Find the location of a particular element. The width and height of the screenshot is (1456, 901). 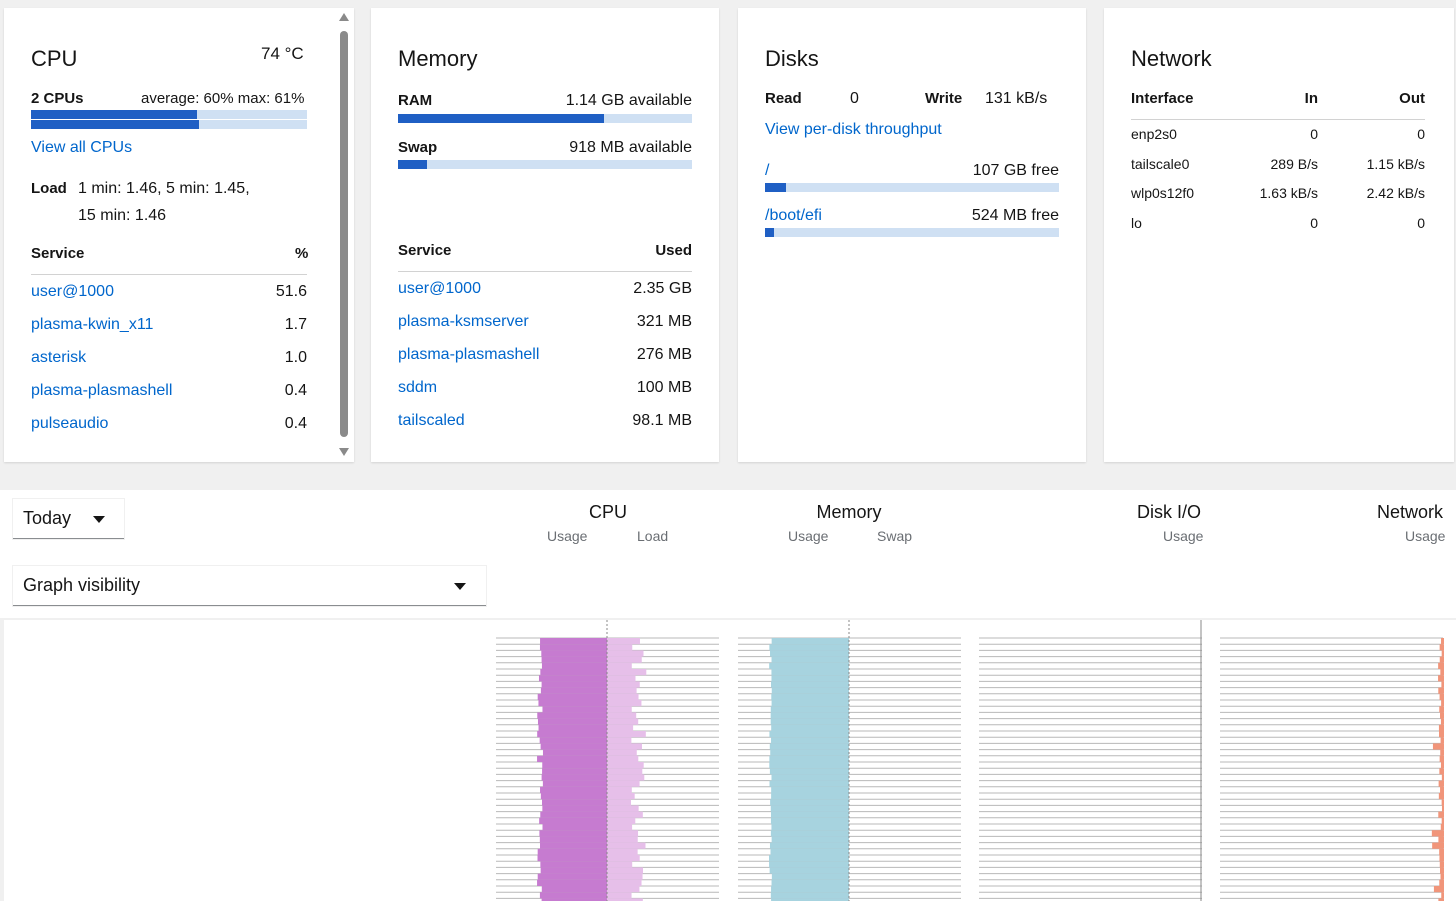

net-out-header: Out is located at coordinates (1412, 98).